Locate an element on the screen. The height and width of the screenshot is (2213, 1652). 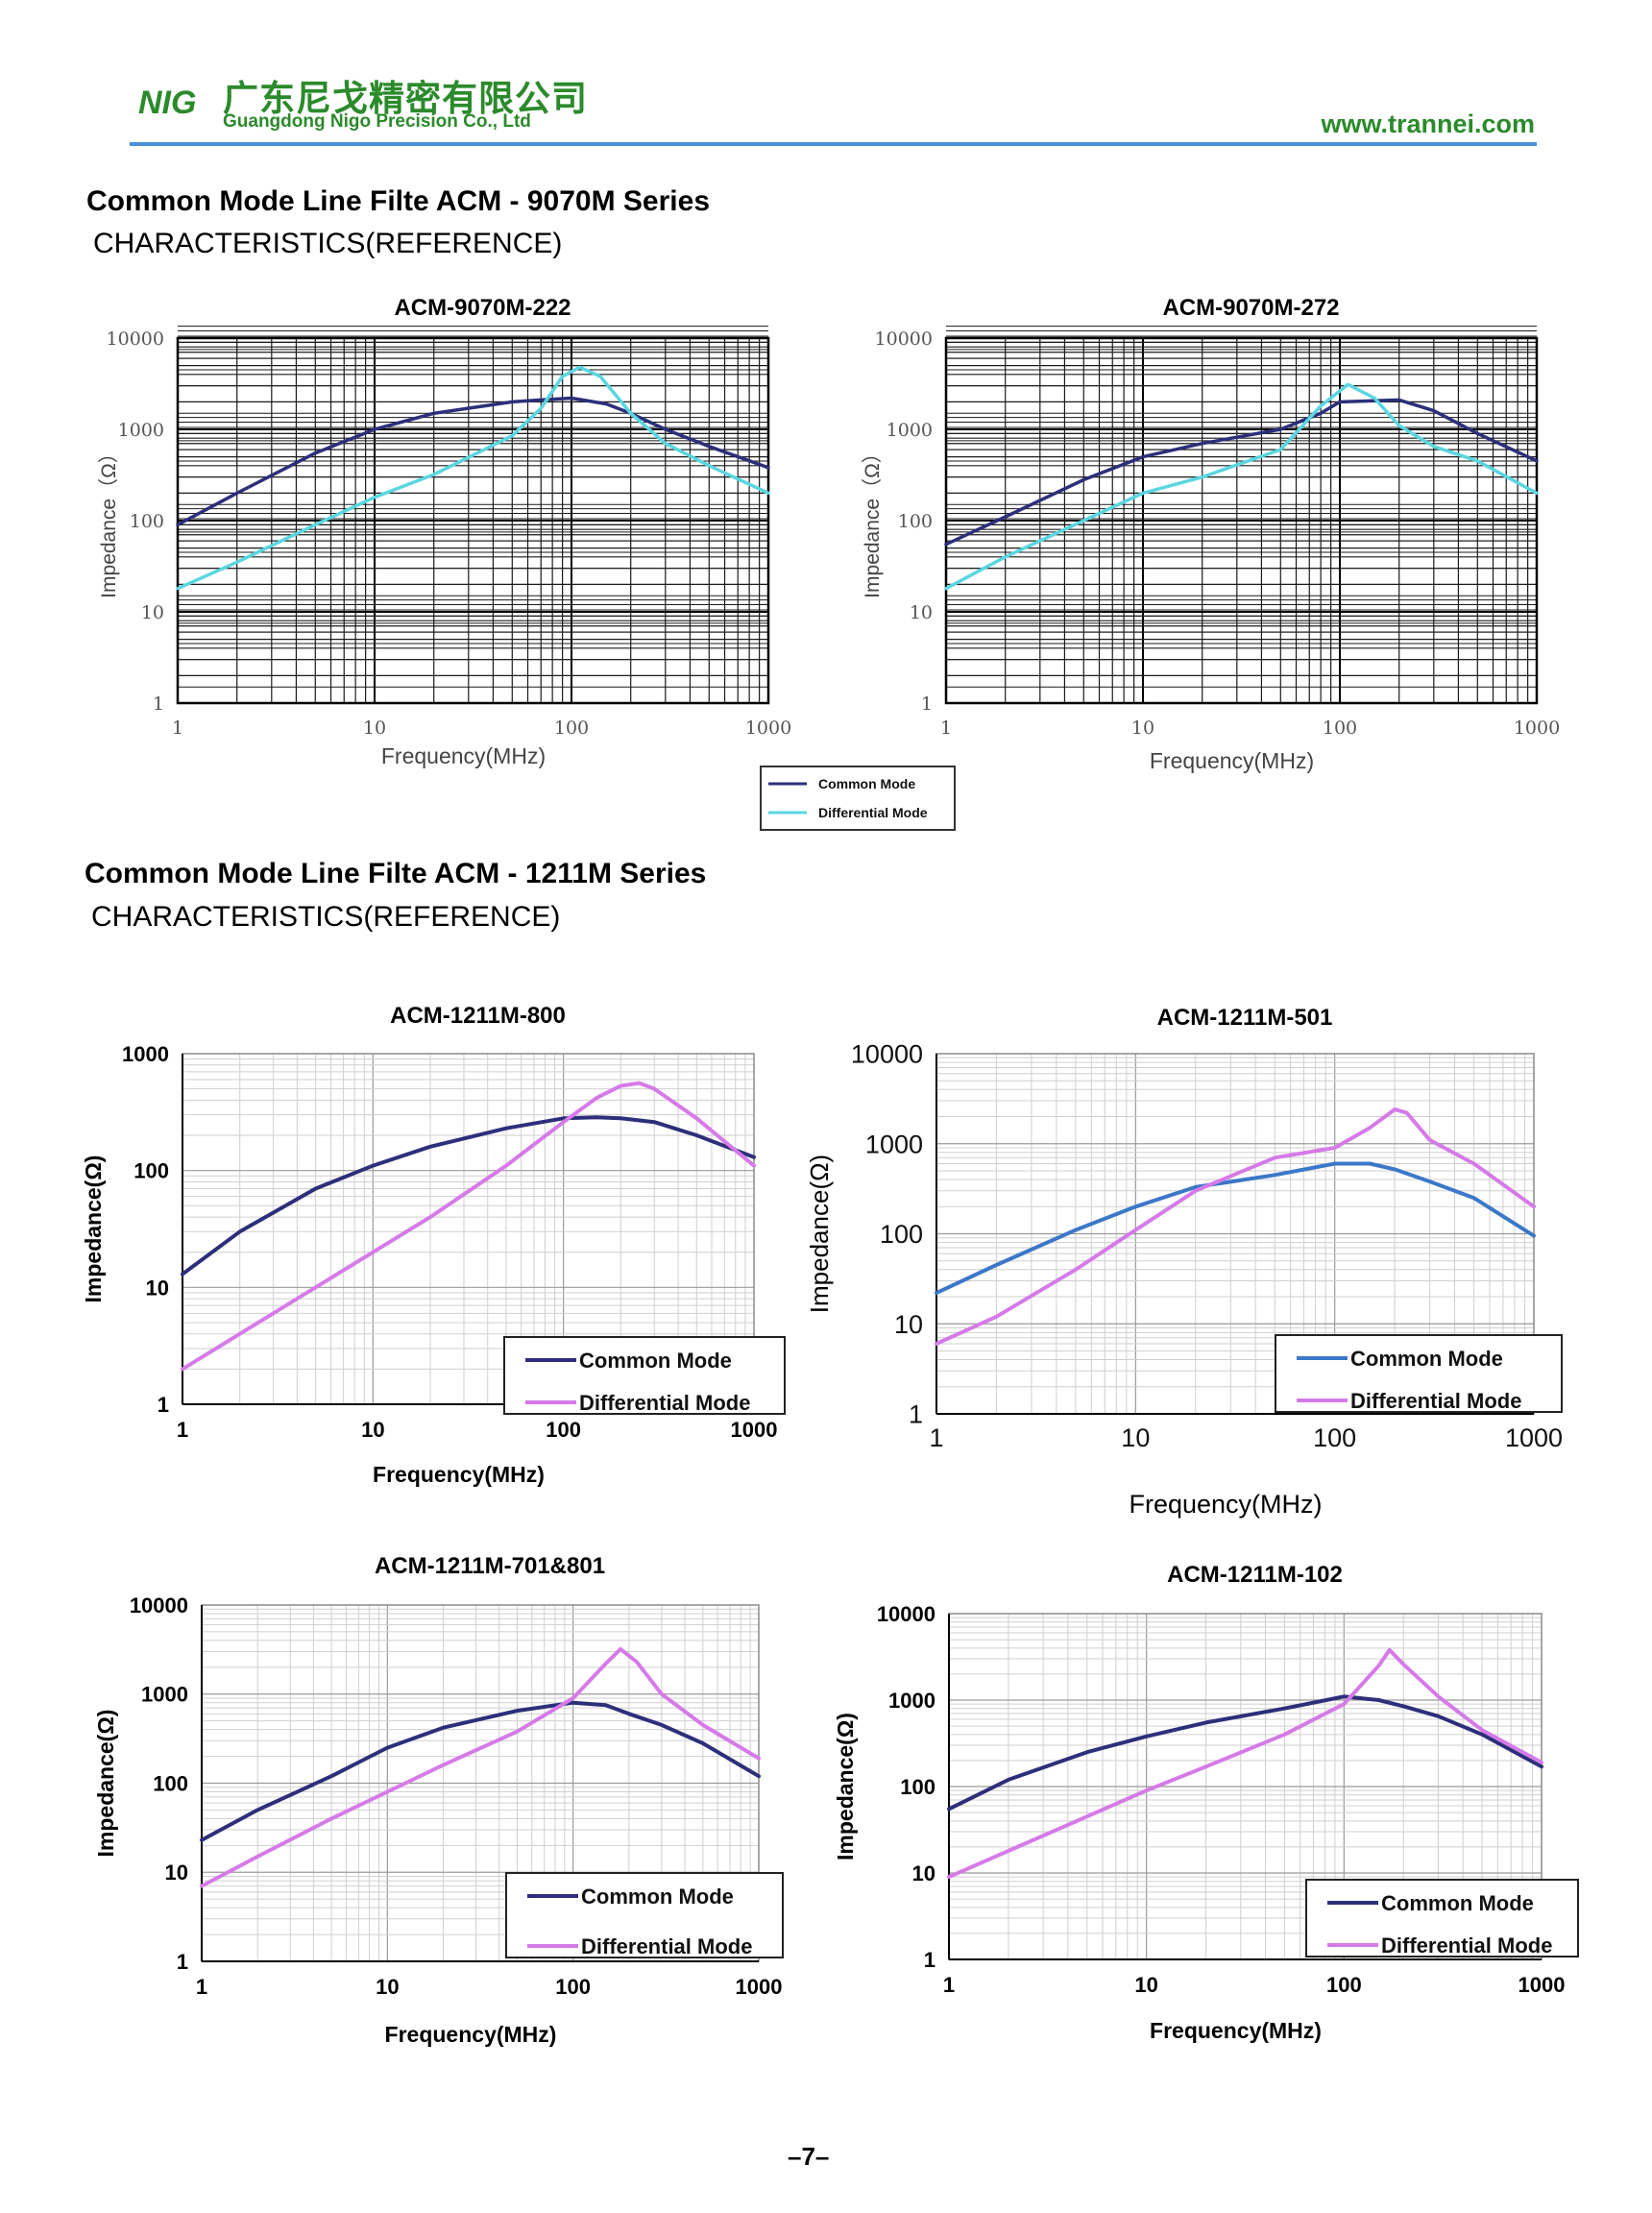
plot-frame is located at coordinates (473, 520).